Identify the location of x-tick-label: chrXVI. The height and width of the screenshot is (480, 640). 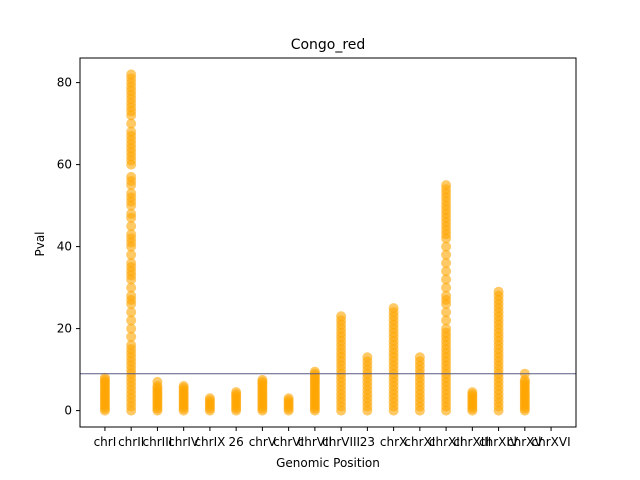
(551, 442).